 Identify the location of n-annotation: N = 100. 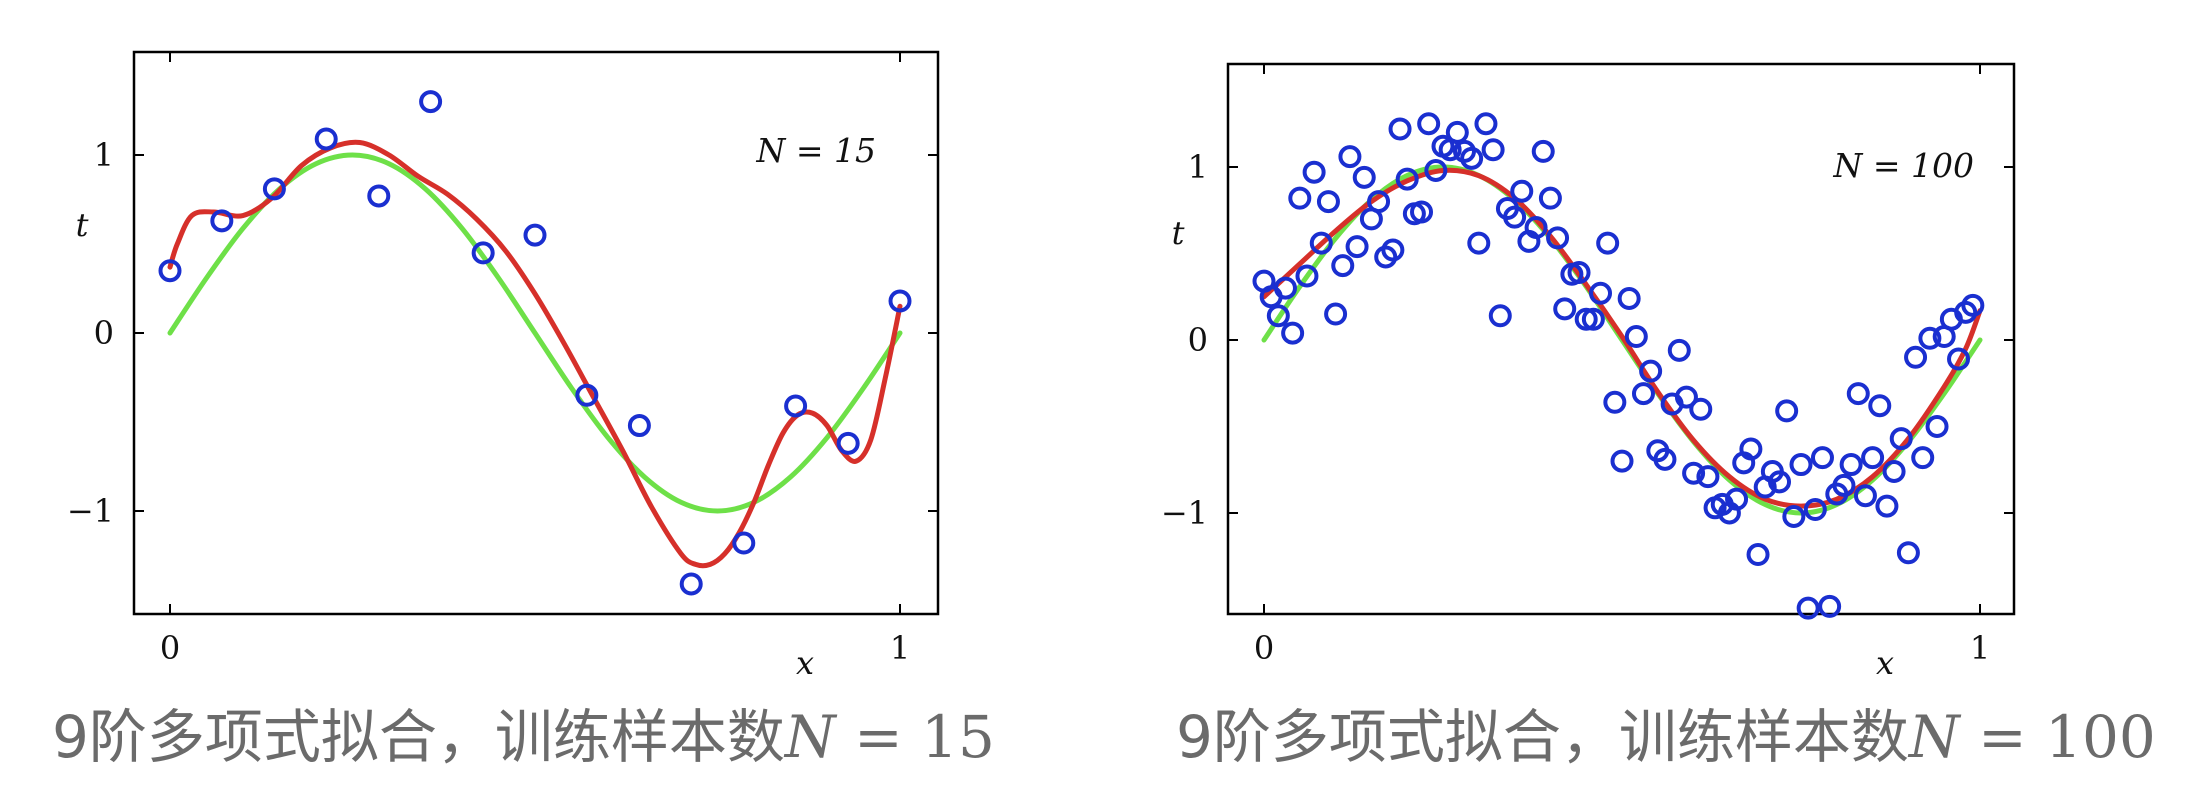
(1904, 165).